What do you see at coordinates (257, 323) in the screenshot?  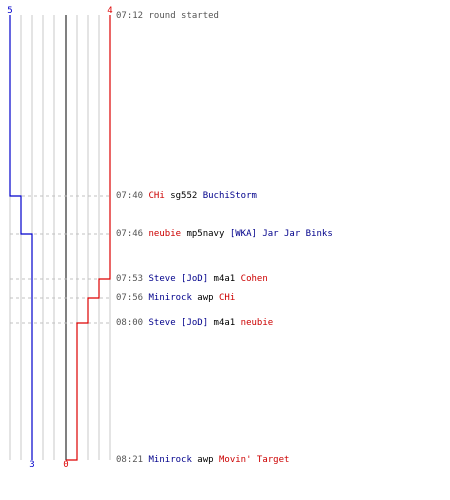 I see `victim-name: neubie` at bounding box center [257, 323].